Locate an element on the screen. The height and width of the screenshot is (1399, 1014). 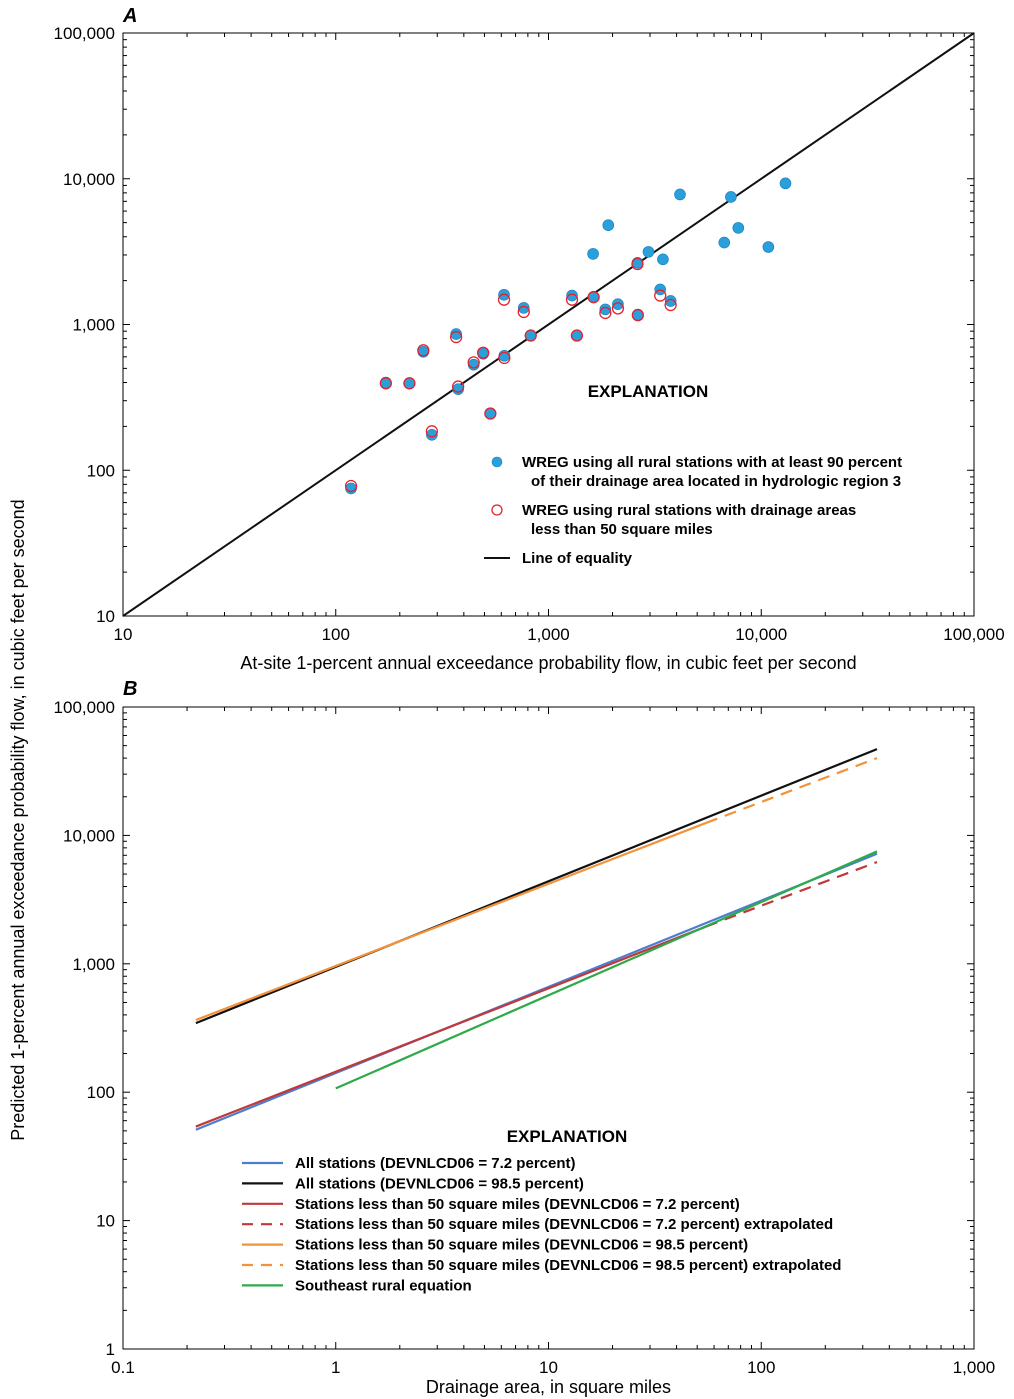
panel-b-y-tick-label: 10,000 is located at coordinates (89, 835).